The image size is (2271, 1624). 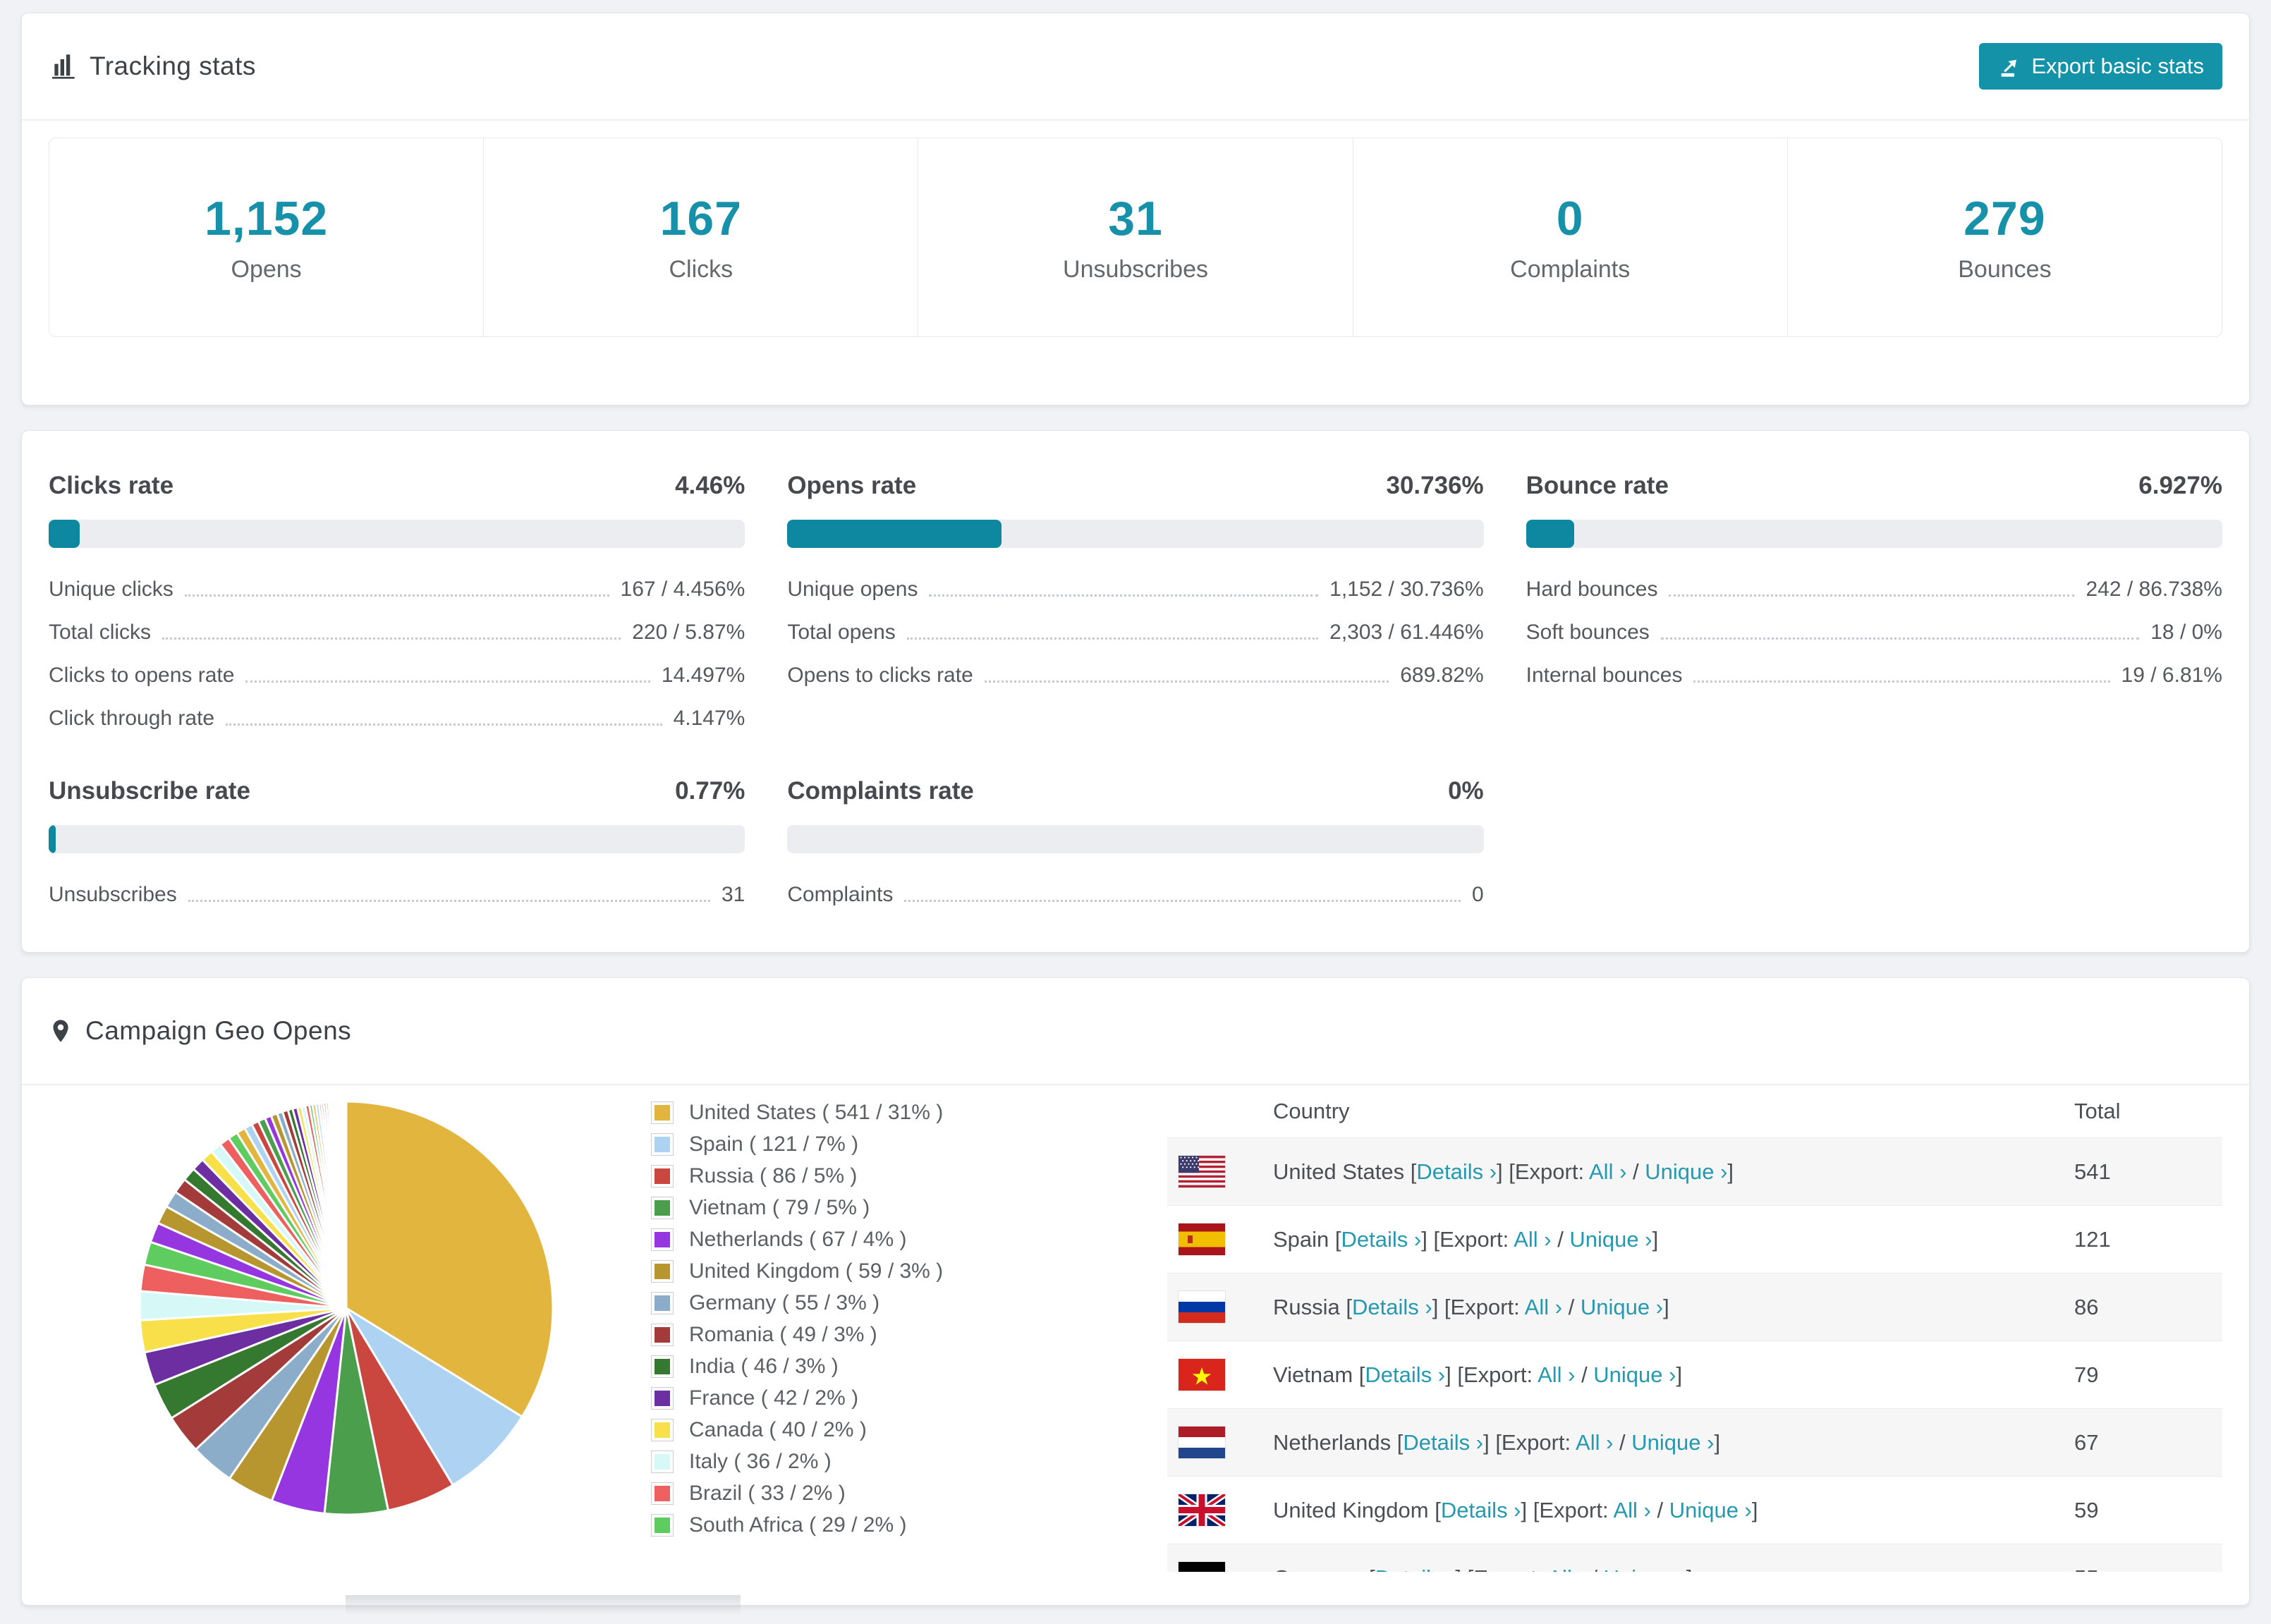 I want to click on flag-gb-icon, so click(x=1202, y=1510).